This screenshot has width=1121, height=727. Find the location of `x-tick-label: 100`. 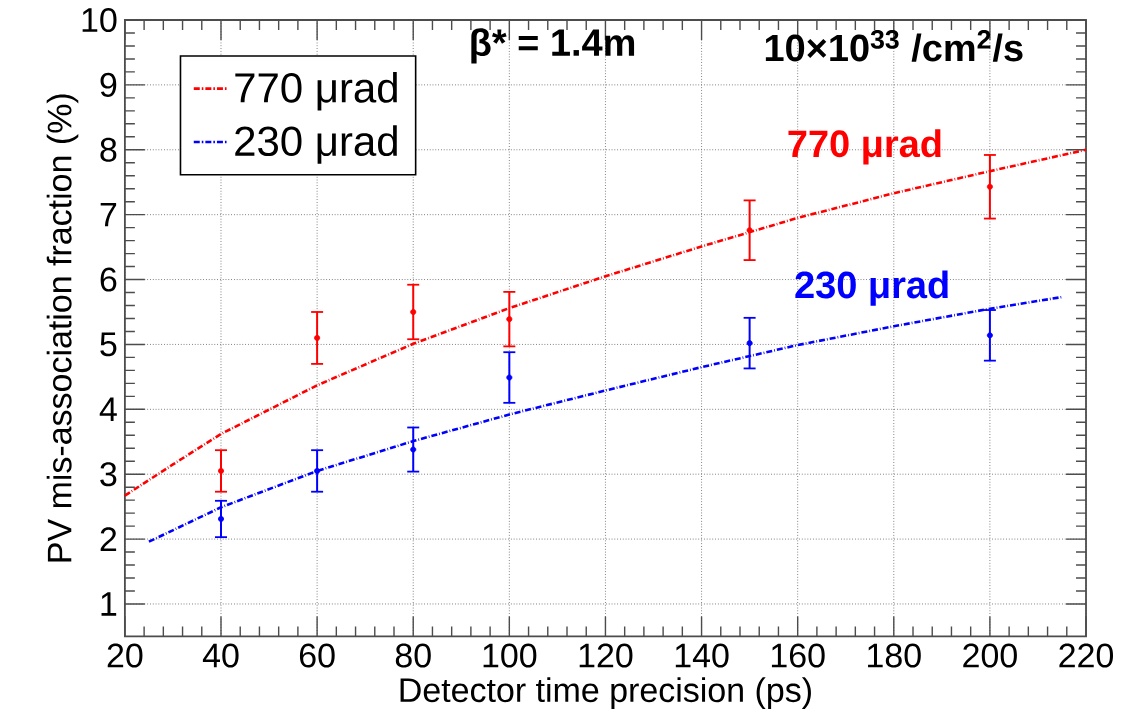

x-tick-label: 100 is located at coordinates (510, 655).